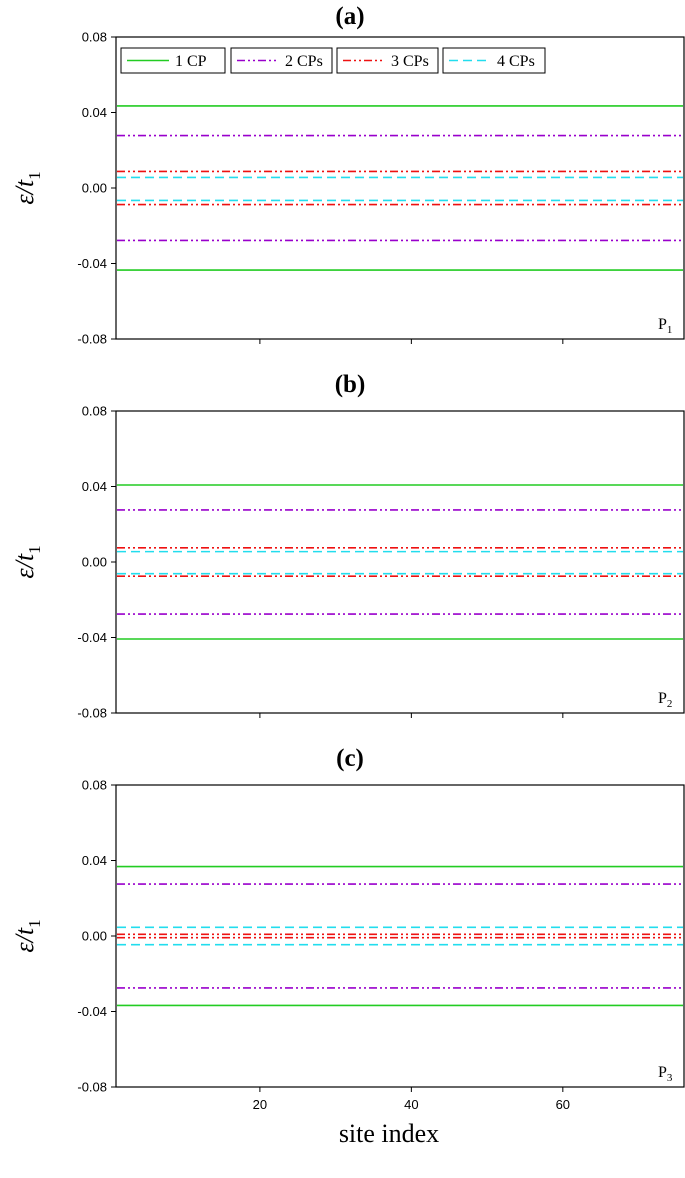 The width and height of the screenshot is (685, 1178). What do you see at coordinates (389, 1133) in the screenshot?
I see `x-axis-label: site index` at bounding box center [389, 1133].